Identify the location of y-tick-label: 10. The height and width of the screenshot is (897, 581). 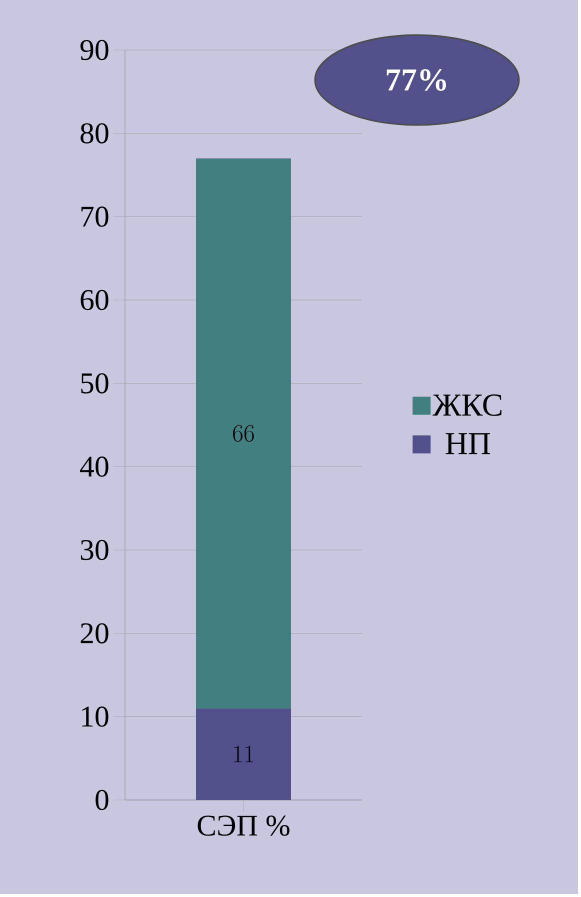
(95, 716).